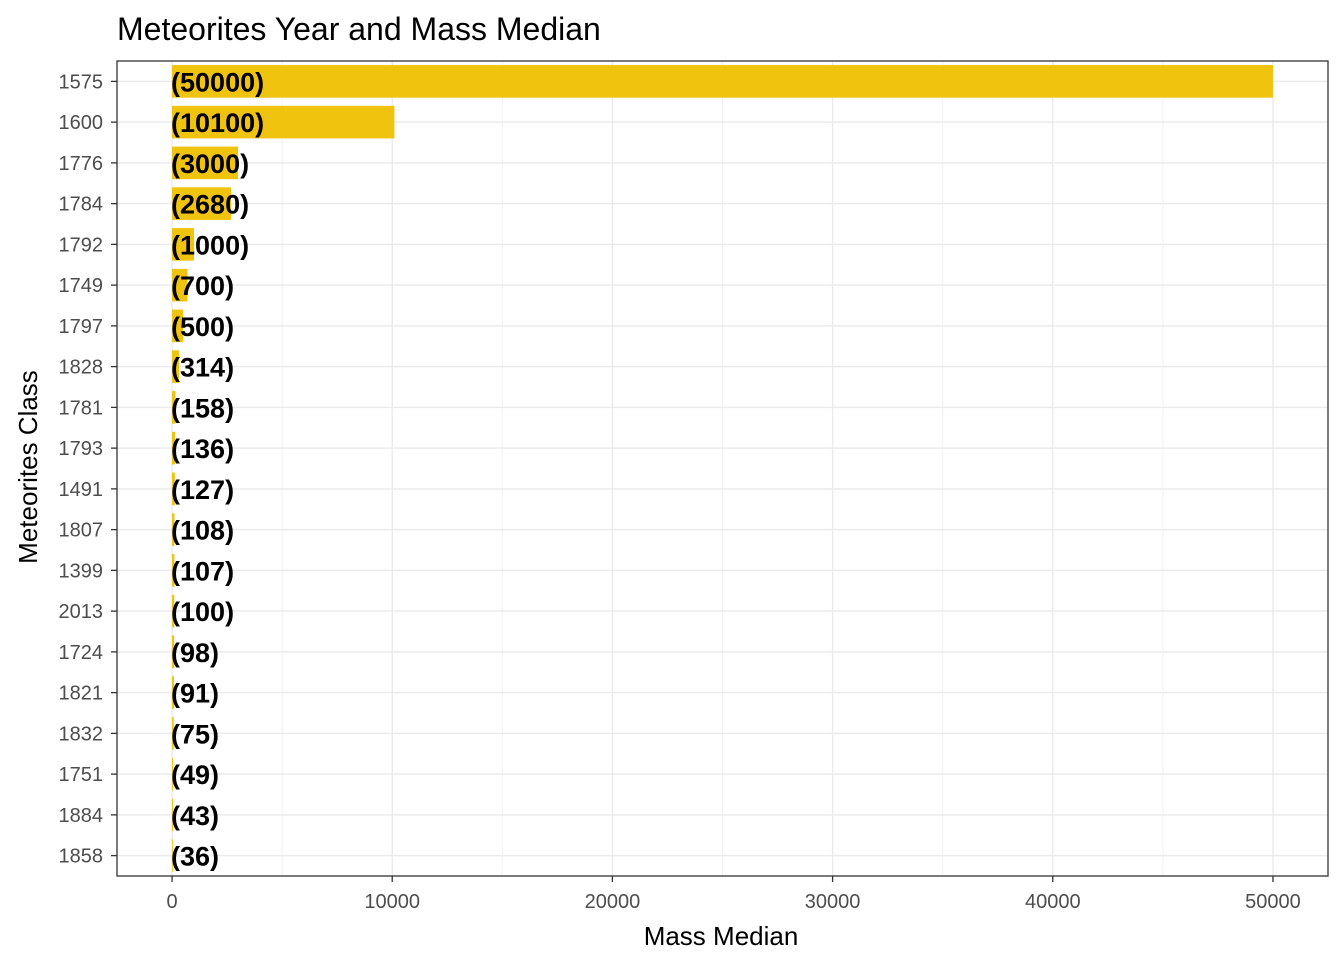 The height and width of the screenshot is (960, 1344). What do you see at coordinates (195, 734) in the screenshot?
I see `data-label: (75)` at bounding box center [195, 734].